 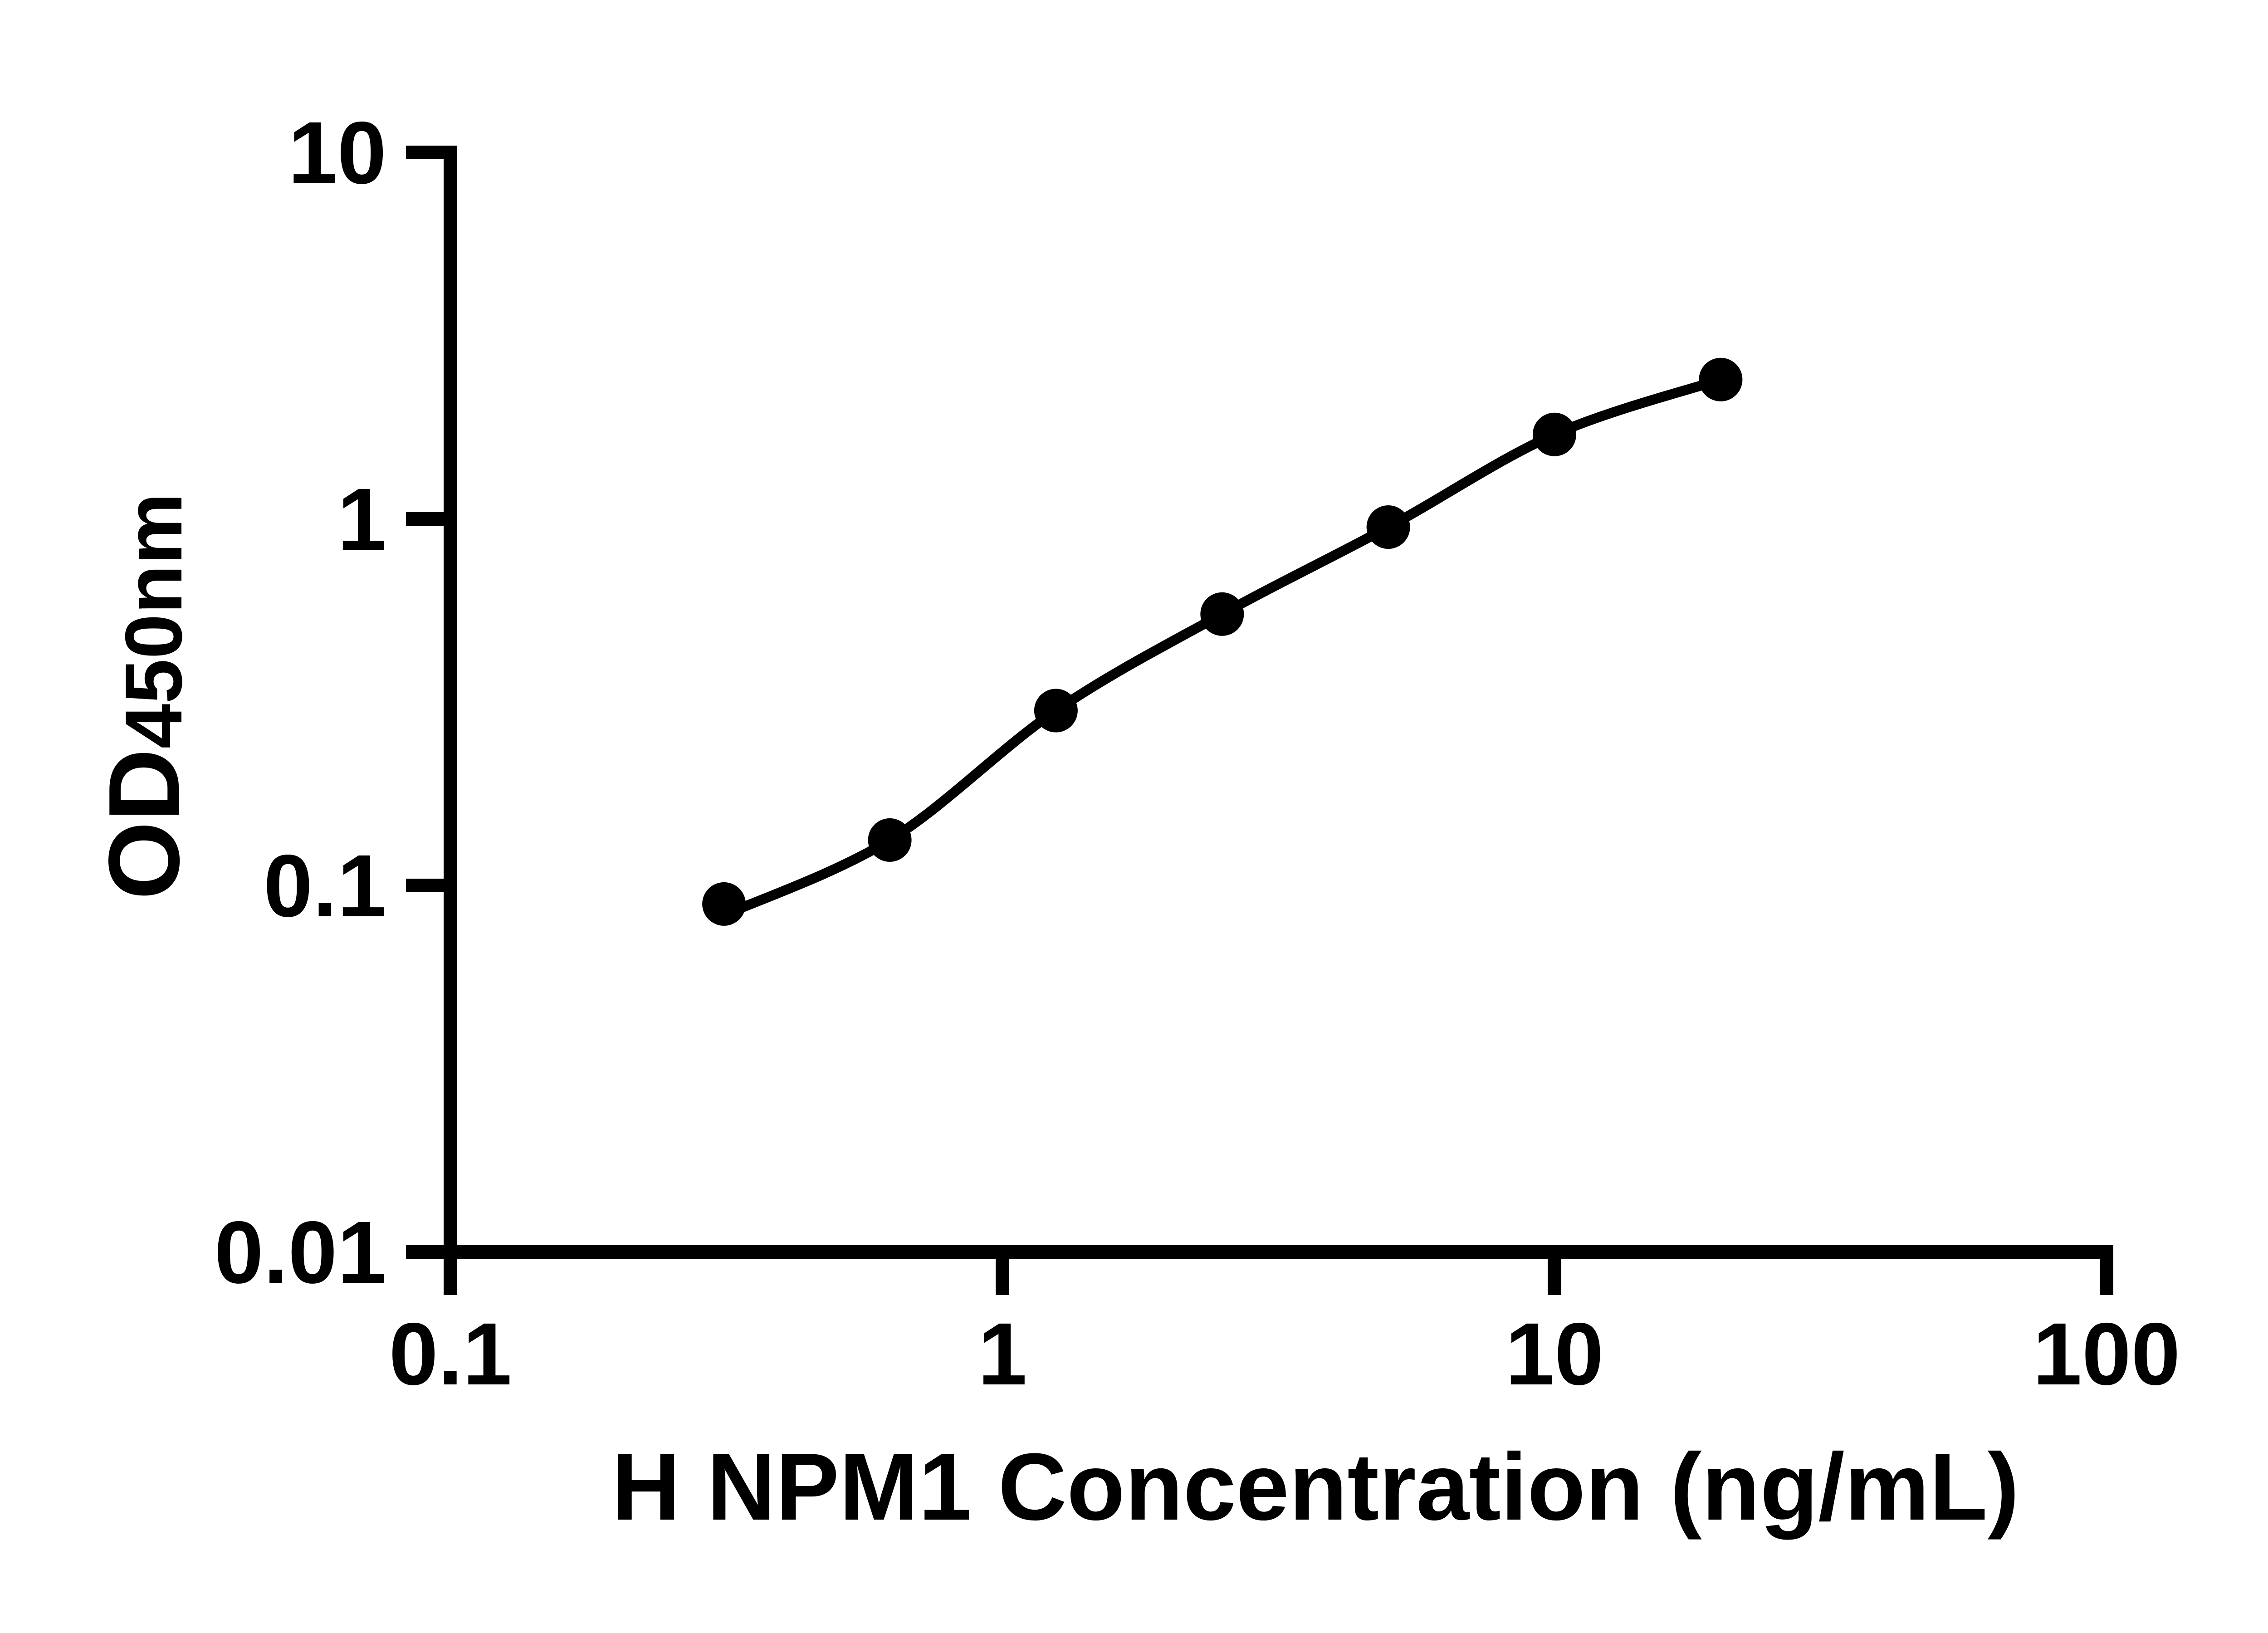 I want to click on y-tick-label: 0.1, so click(x=325, y=885).